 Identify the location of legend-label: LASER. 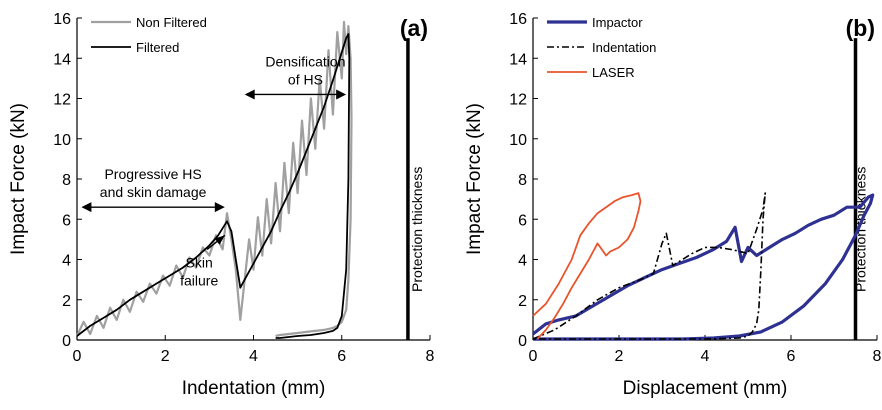
(613, 72).